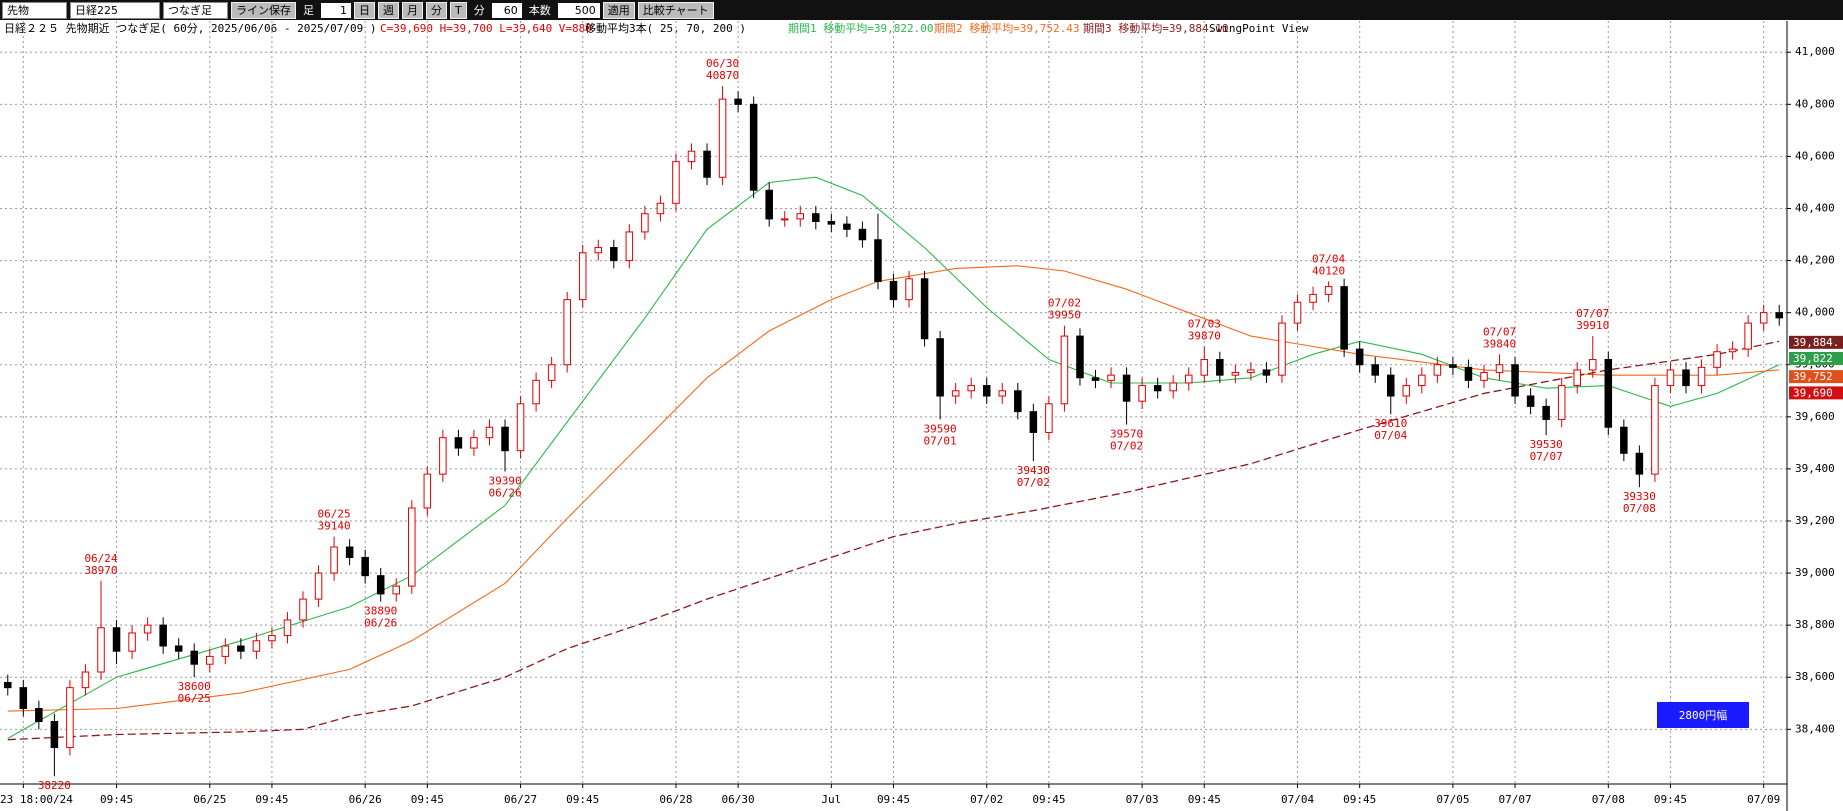 The image size is (1843, 811). What do you see at coordinates (336, 10) in the screenshot?
I see `bar-input: 1` at bounding box center [336, 10].